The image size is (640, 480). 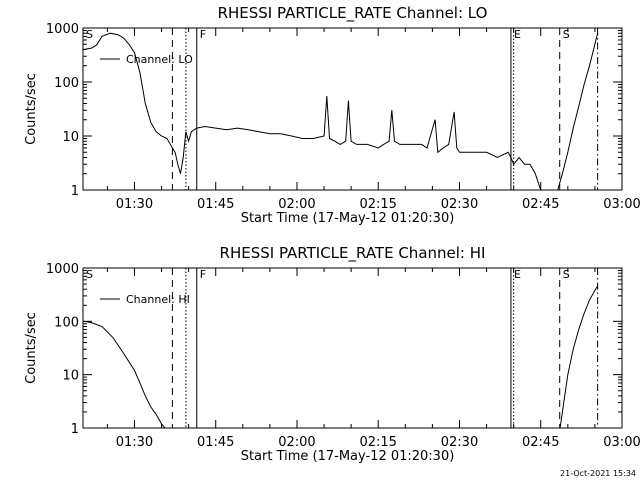 What do you see at coordinates (158, 299) in the screenshot?
I see `legend-label: Channel: HI` at bounding box center [158, 299].